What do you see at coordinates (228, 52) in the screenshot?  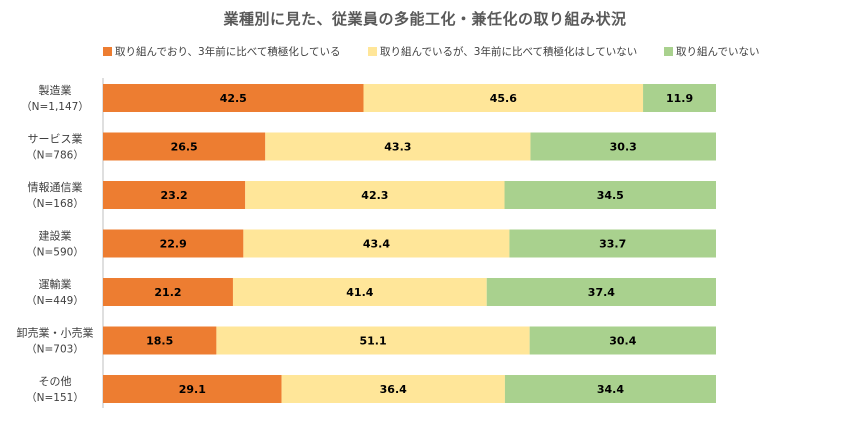 I see `legend-label-series-1: 取り組んでおり、3年前に比べて積極化している` at bounding box center [228, 52].